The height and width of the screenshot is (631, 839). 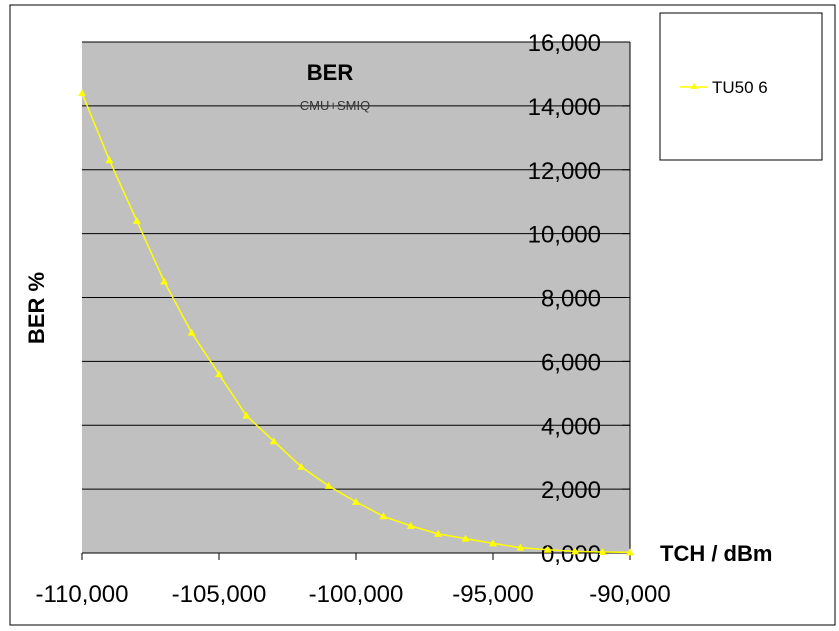 I want to click on y-tick-label: 6,000, so click(x=571, y=362).